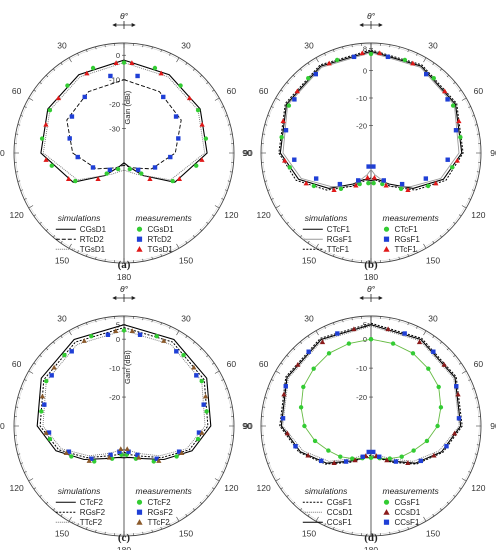  Describe the element at coordinates (371, 120) in the screenshot. I see `series-line` at that location.